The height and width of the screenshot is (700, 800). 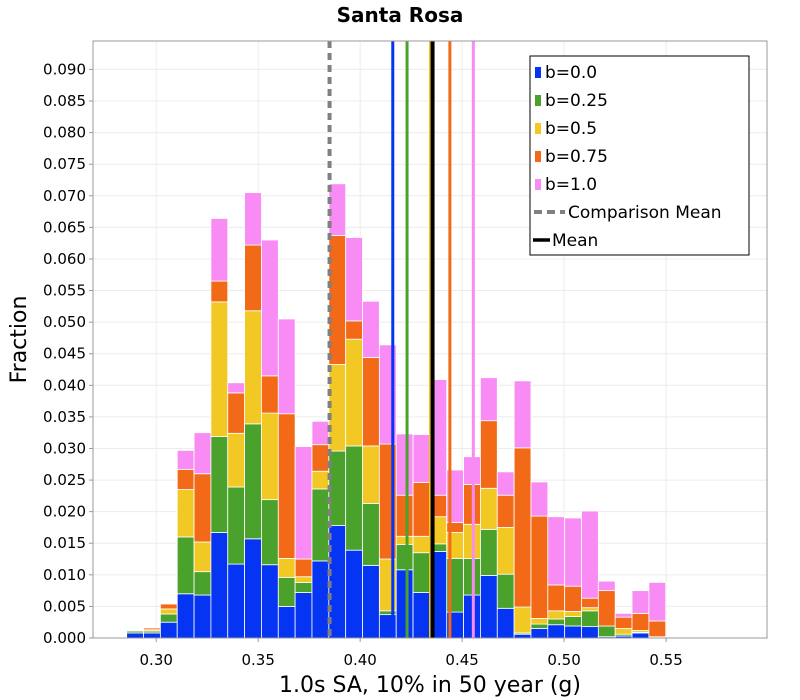 I want to click on x-tick-label: 0.30, so click(x=156, y=660).